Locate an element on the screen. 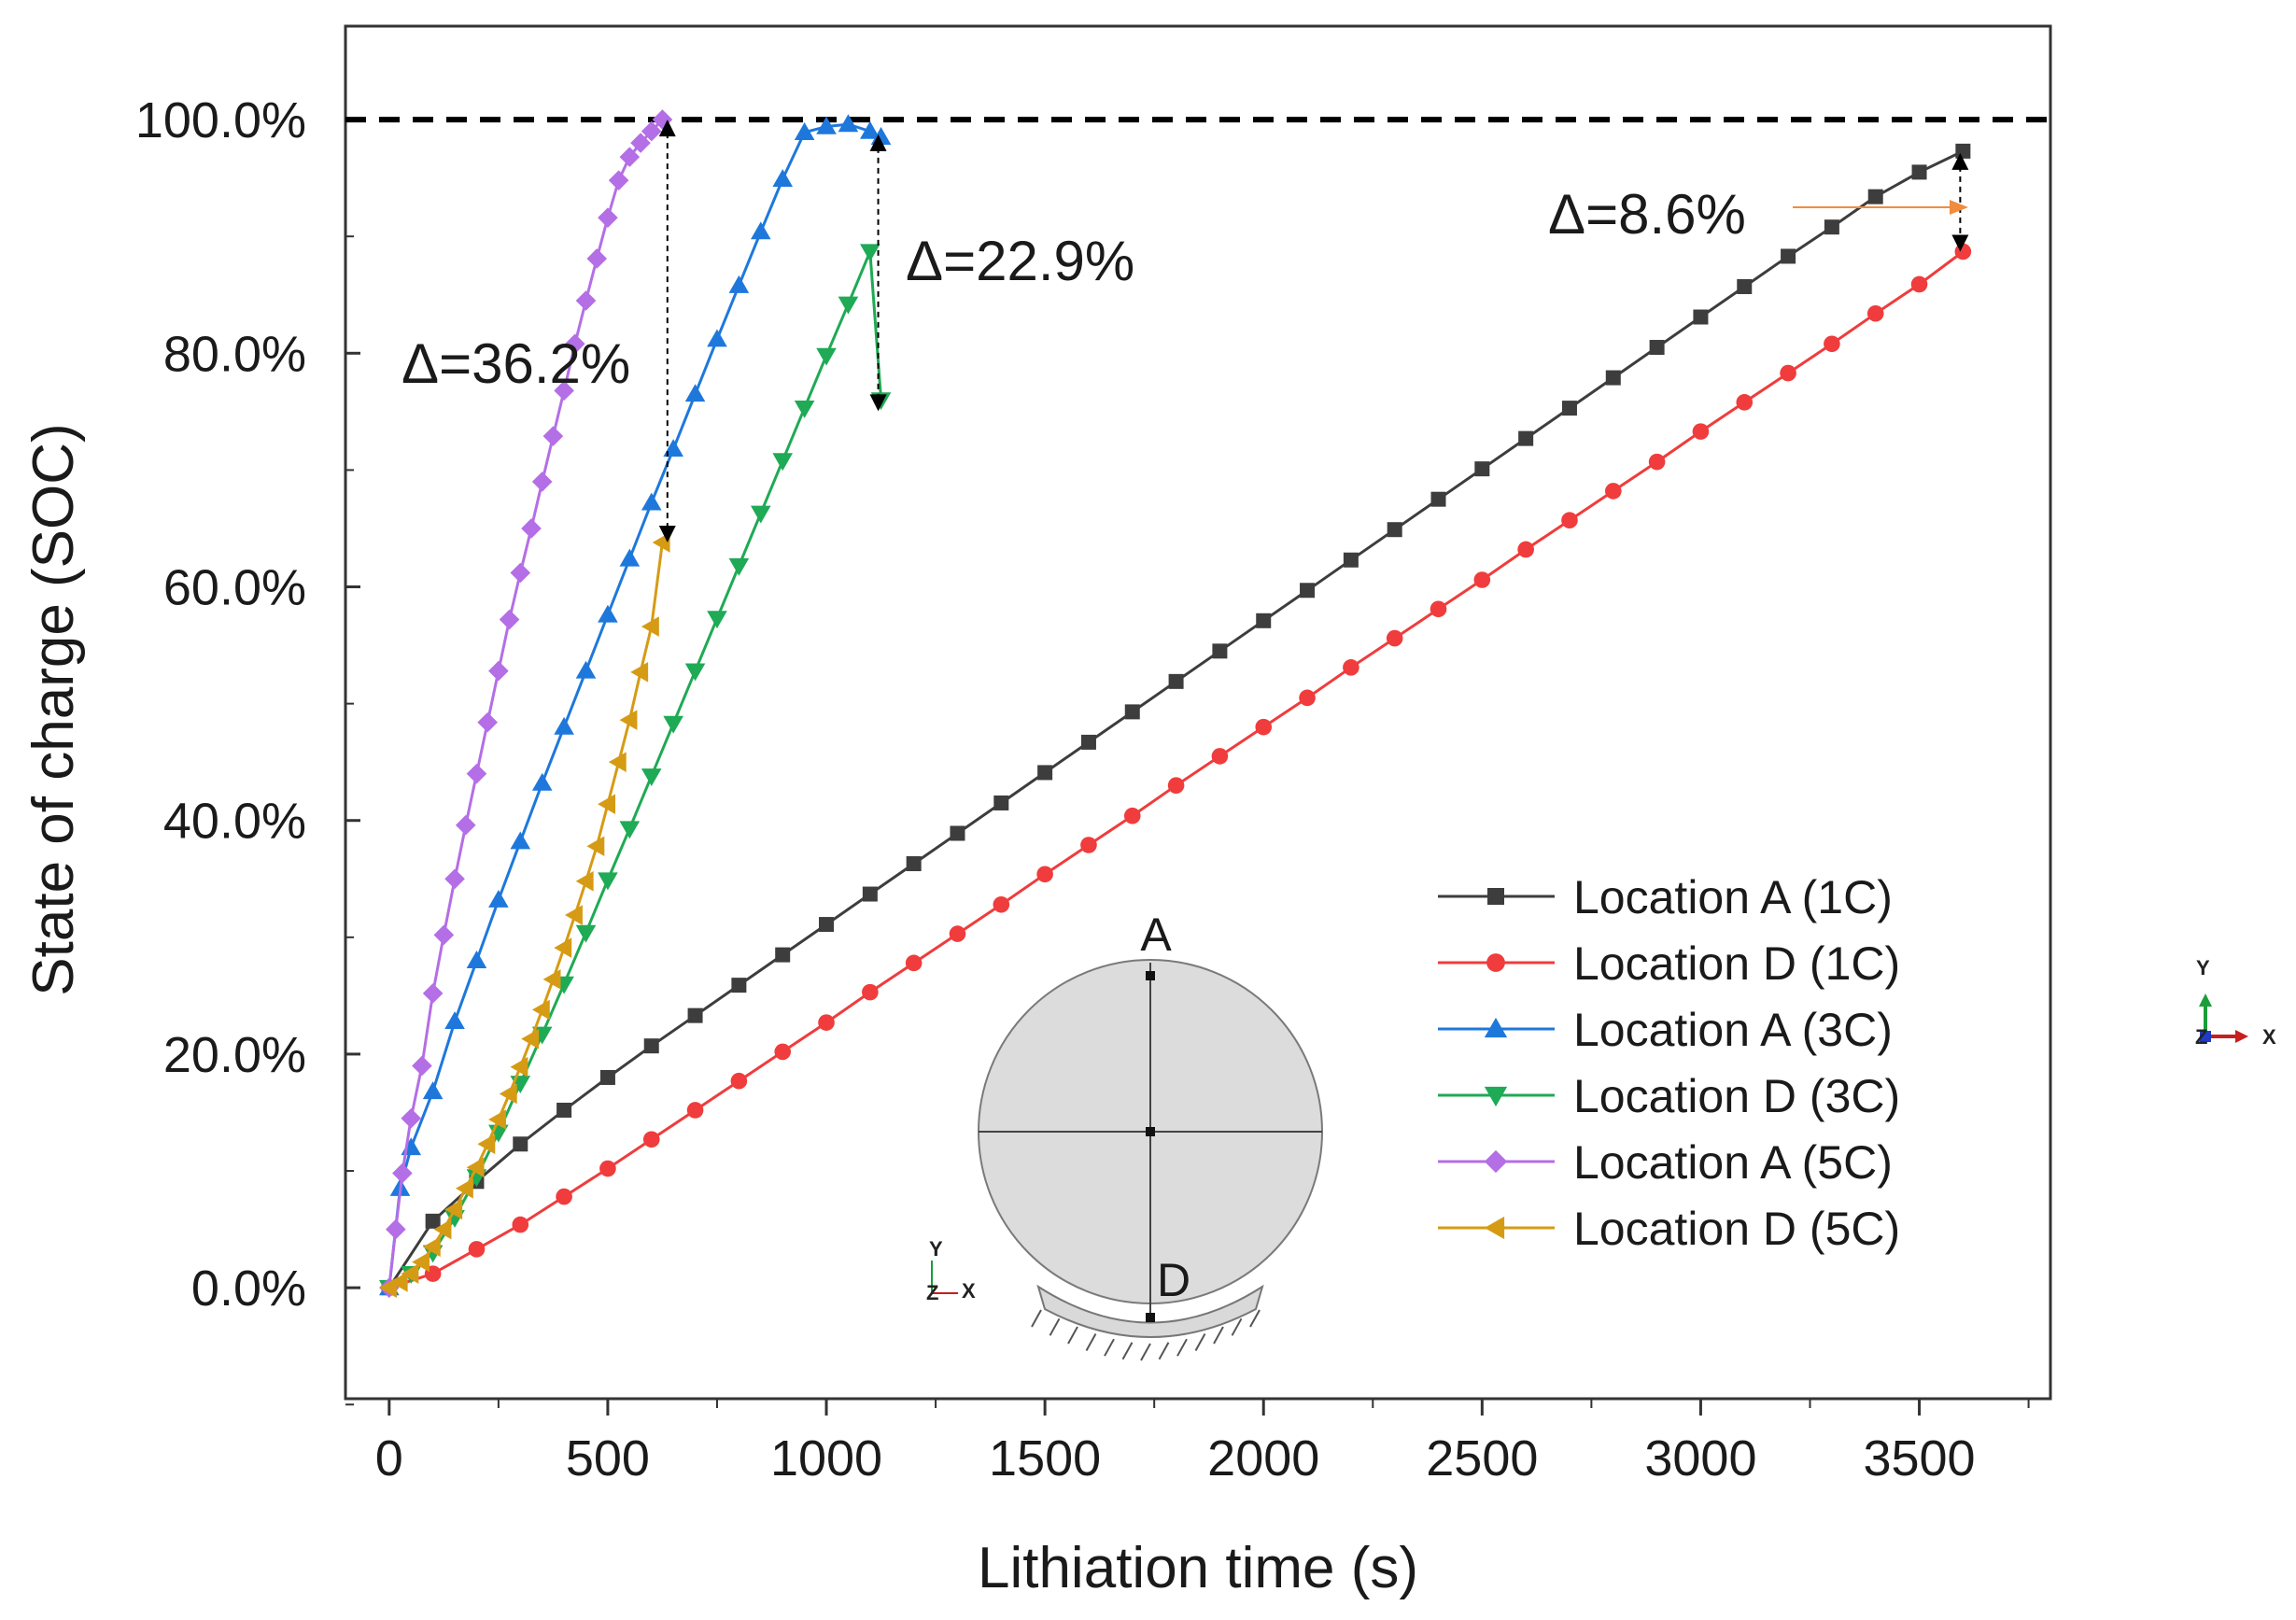  geometry-inset: A D YX Z is located at coordinates (1124, 1135).